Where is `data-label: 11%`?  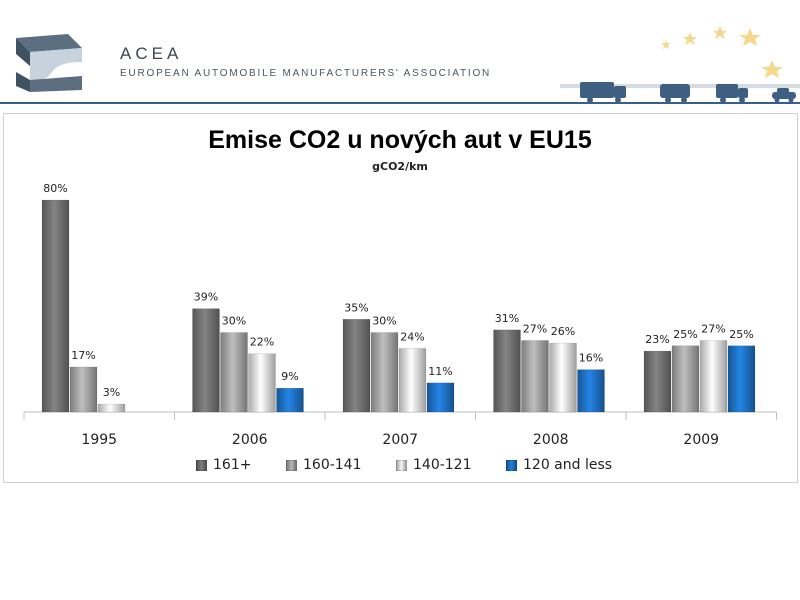 data-label: 11% is located at coordinates (440, 371).